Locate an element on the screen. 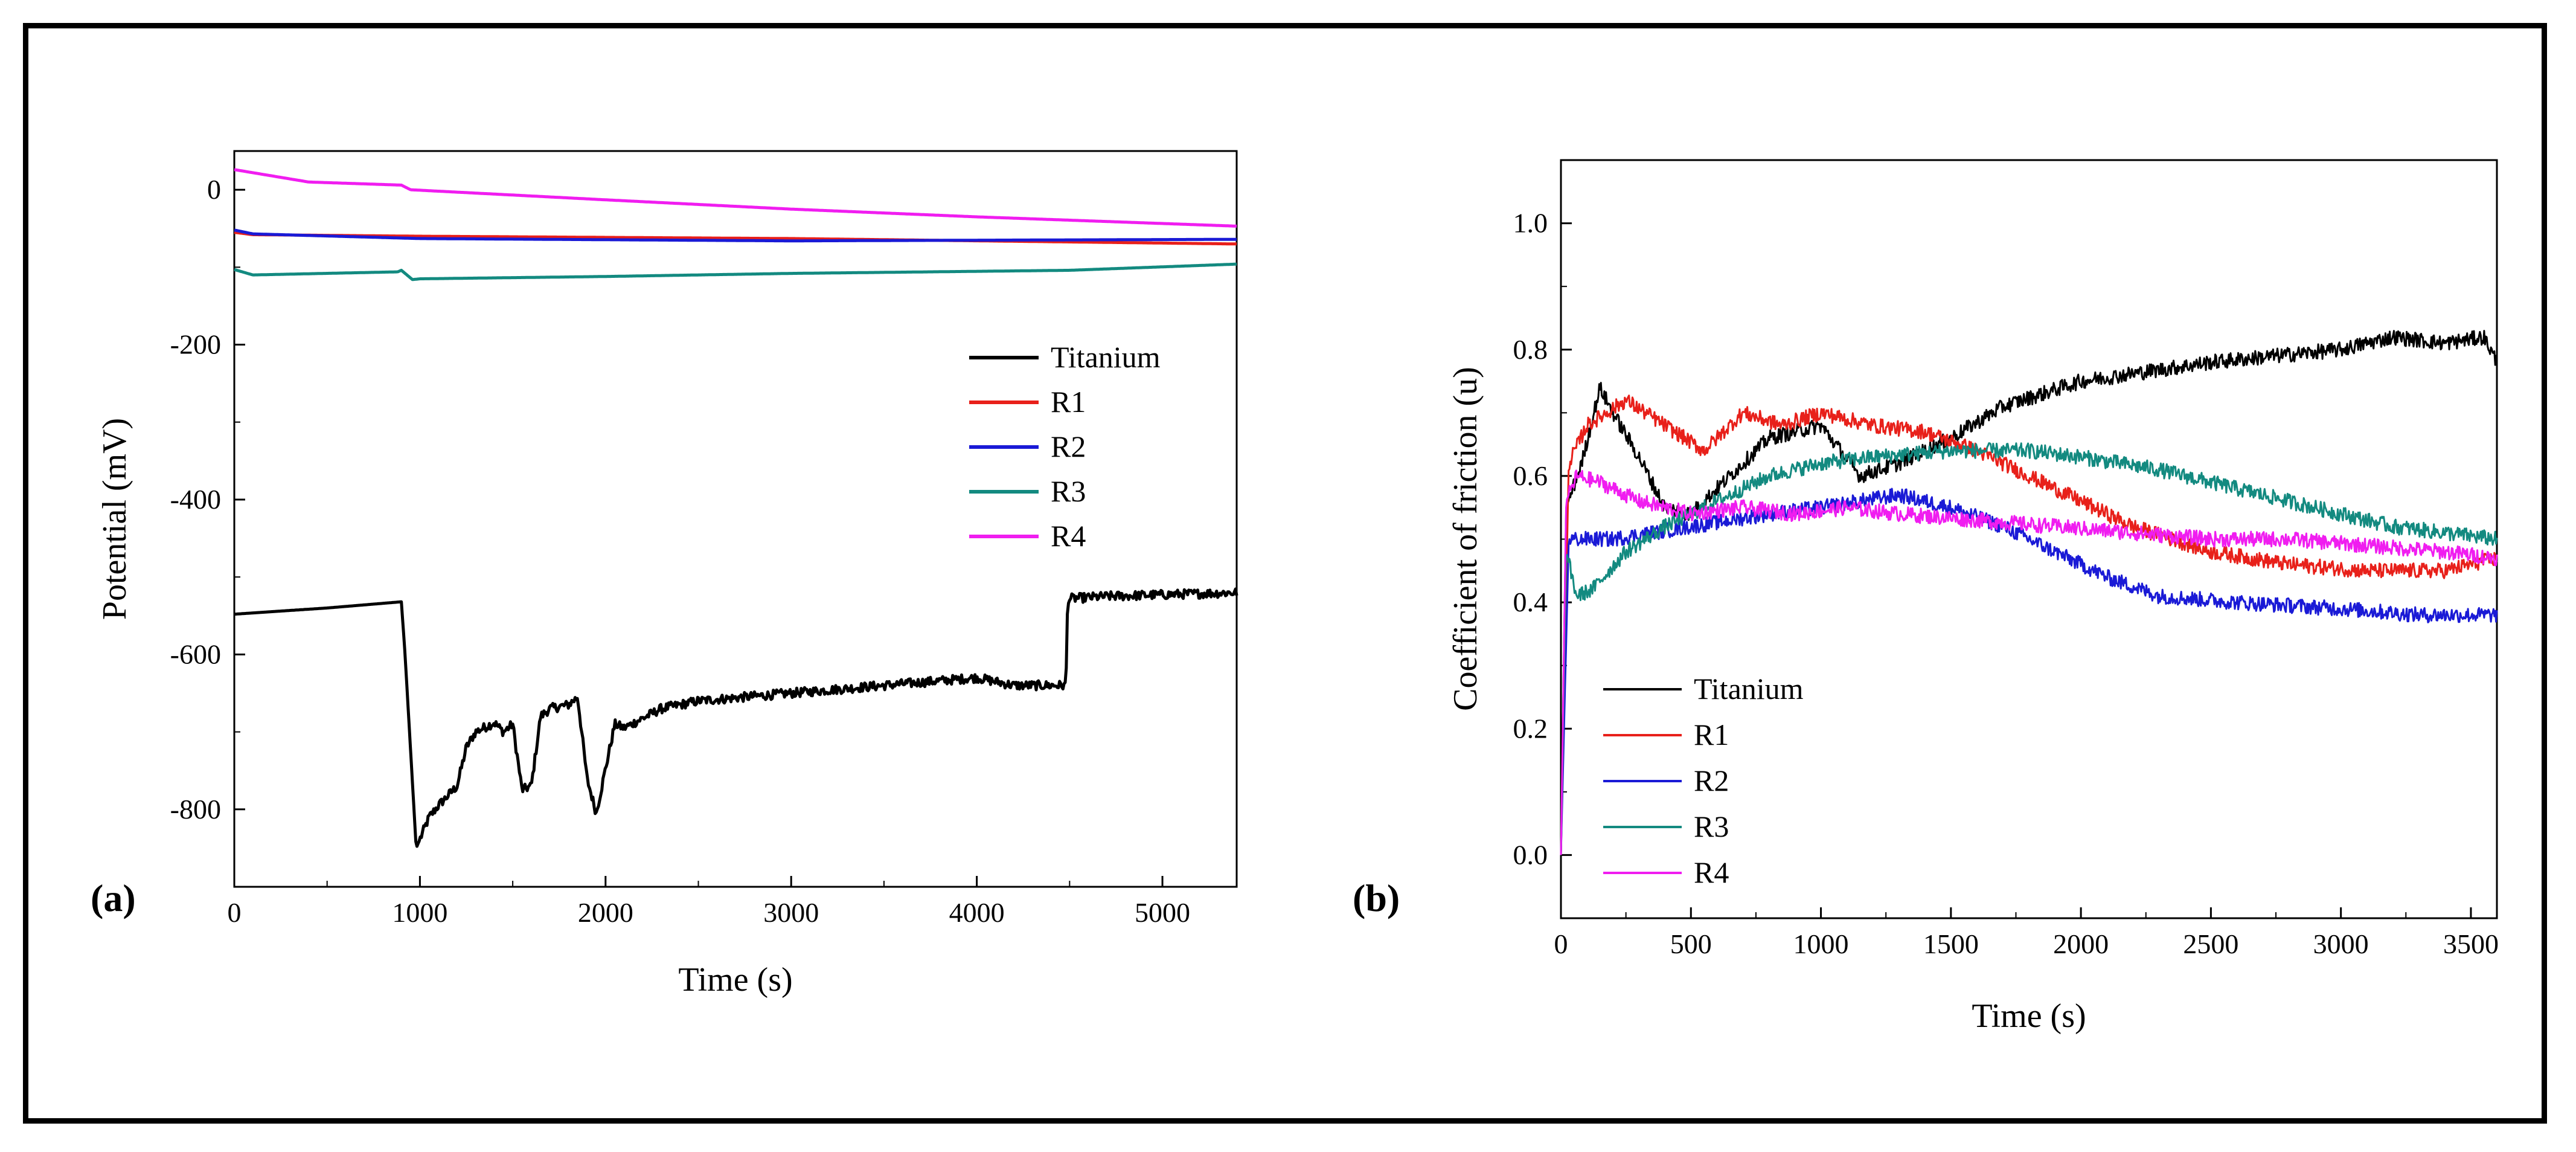 This screenshot has width=2576, height=1152. panel-b-xtick-label: 3500 is located at coordinates (2471, 943).